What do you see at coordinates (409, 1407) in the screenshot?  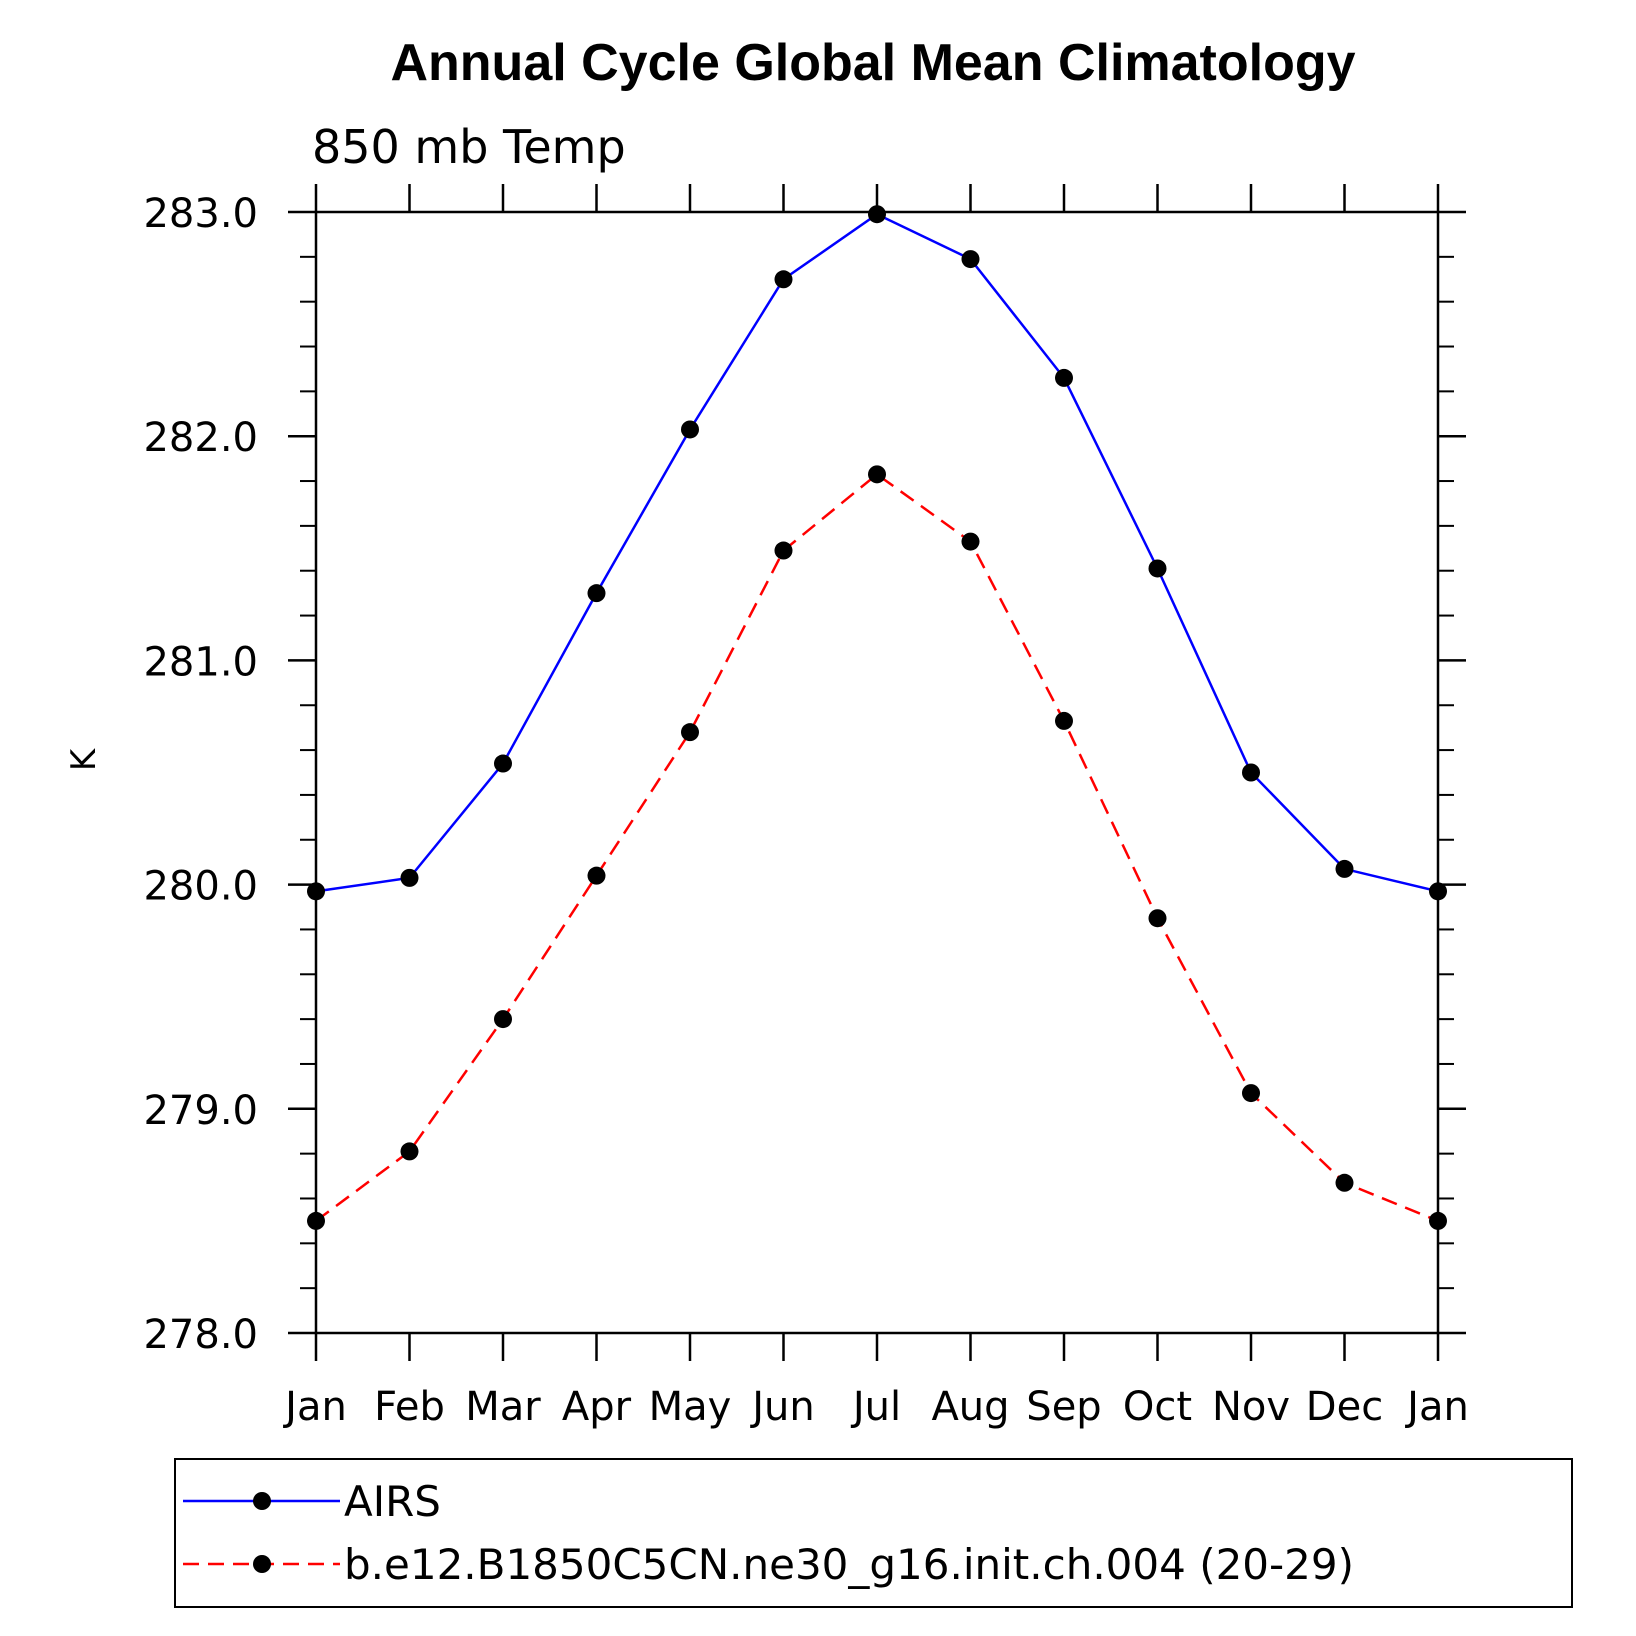 I see `x-tick-label: Feb` at bounding box center [409, 1407].